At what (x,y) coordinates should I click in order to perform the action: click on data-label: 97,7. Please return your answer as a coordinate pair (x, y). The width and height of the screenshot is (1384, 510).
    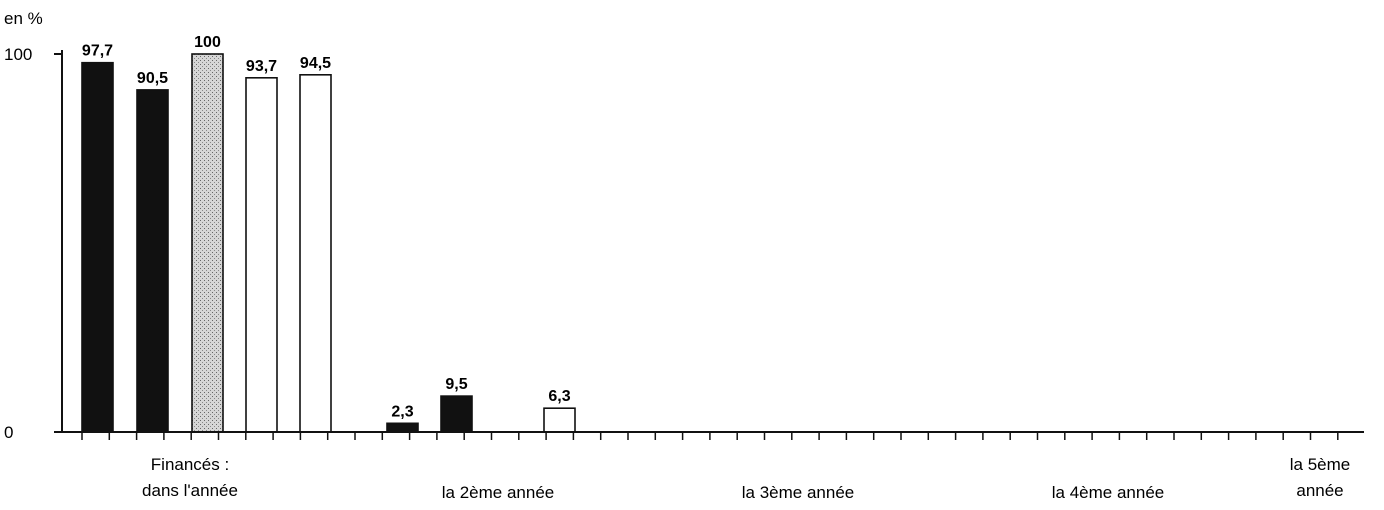
    Looking at the image, I should click on (97, 51).